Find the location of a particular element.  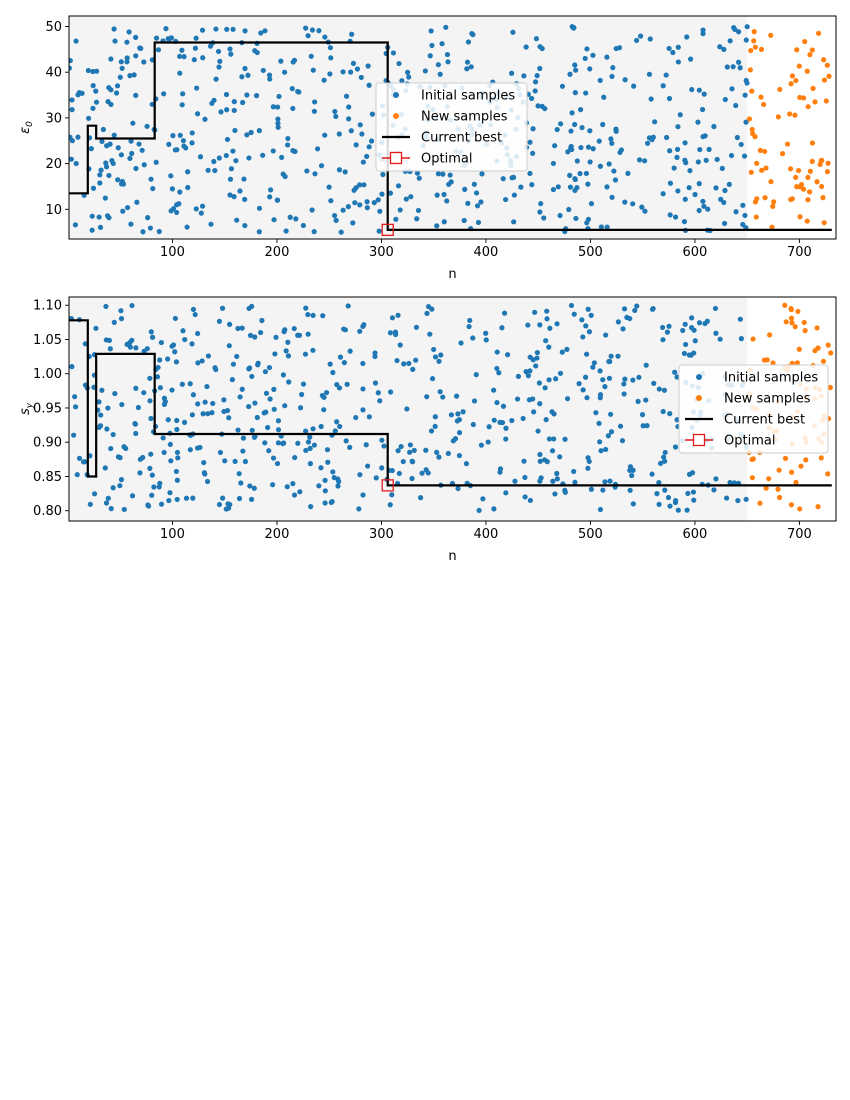

y-tick-label: 20 is located at coordinates (53, 164).